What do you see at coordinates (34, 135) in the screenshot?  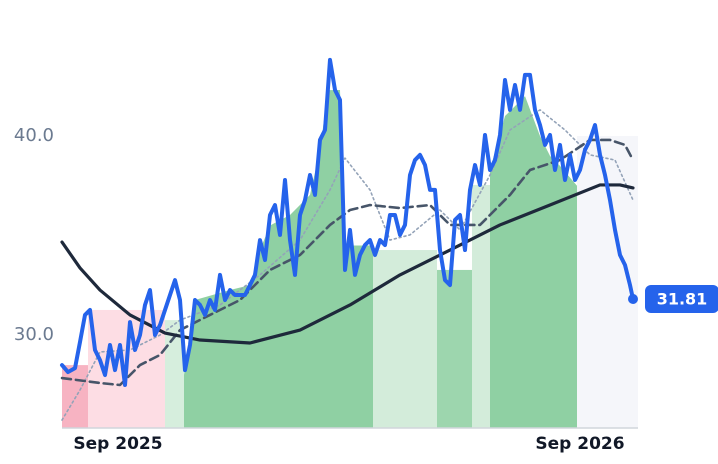 I see `y-tick-label: 40.0` at bounding box center [34, 135].